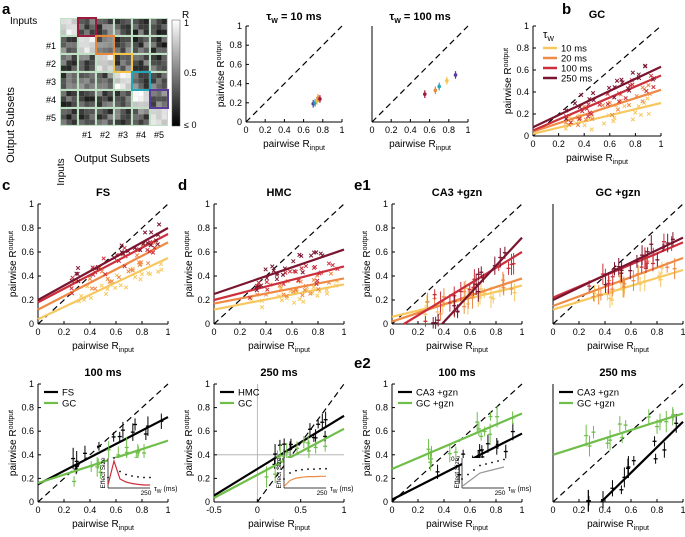 This screenshot has width=685, height=537. What do you see at coordinates (51, 46) in the screenshot?
I see `matrix-row-label: #1` at bounding box center [51, 46].